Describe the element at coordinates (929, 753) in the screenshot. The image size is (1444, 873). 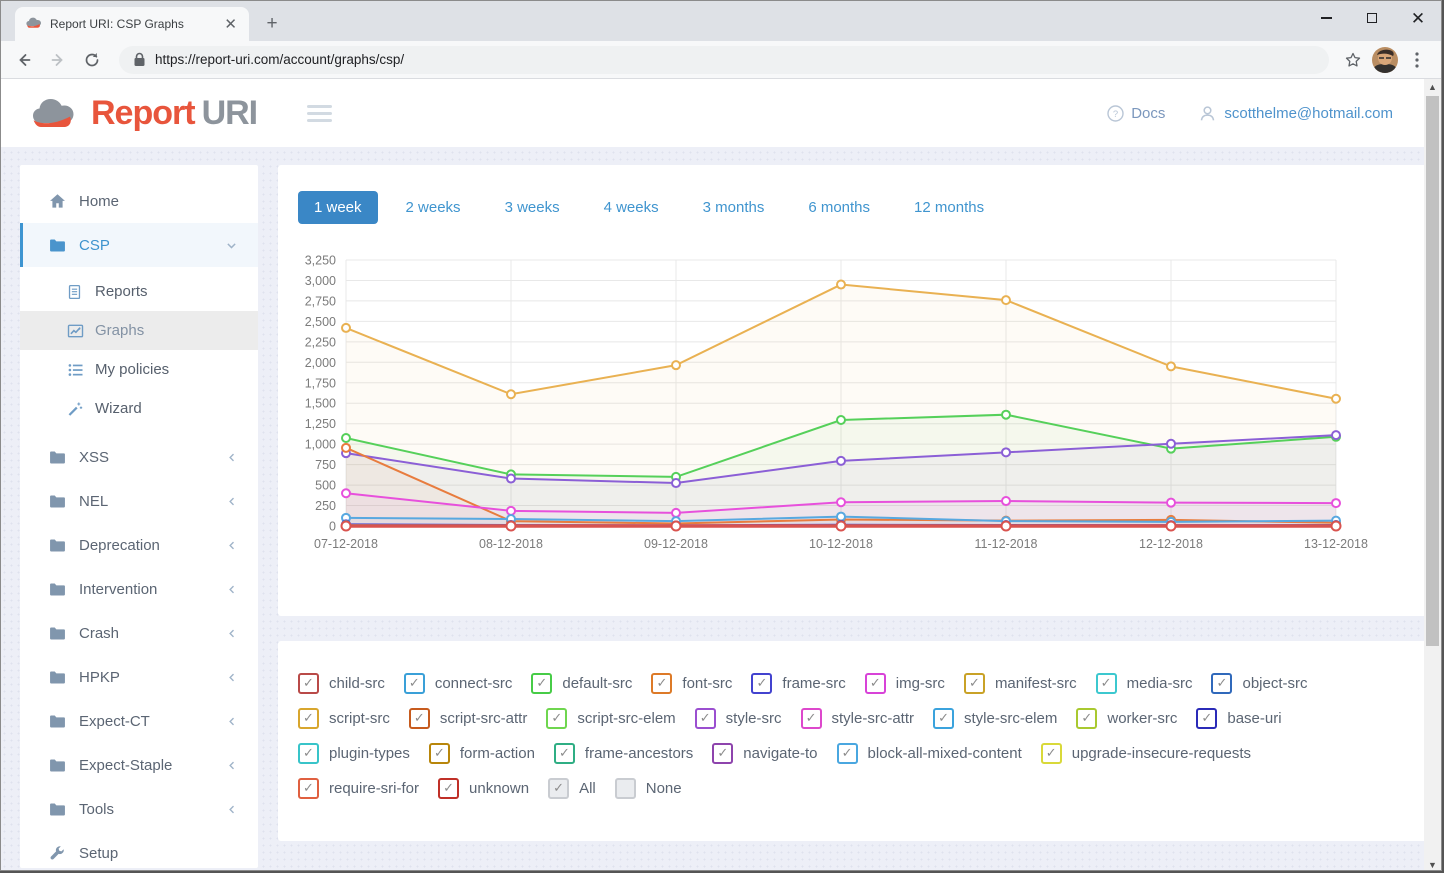
I see `directive-checkbox-block-all-mixed-content: ✓ block-all-mixed-content` at that location.